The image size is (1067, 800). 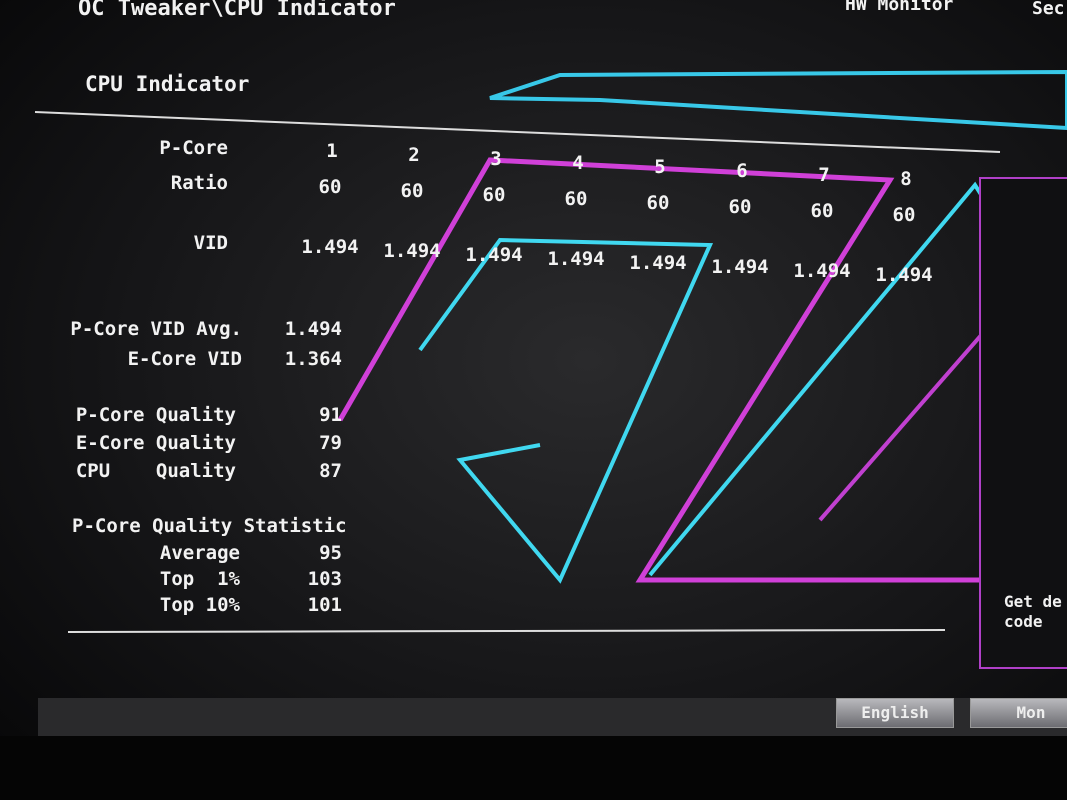 I want to click on row-label: VID, so click(x=210, y=243).